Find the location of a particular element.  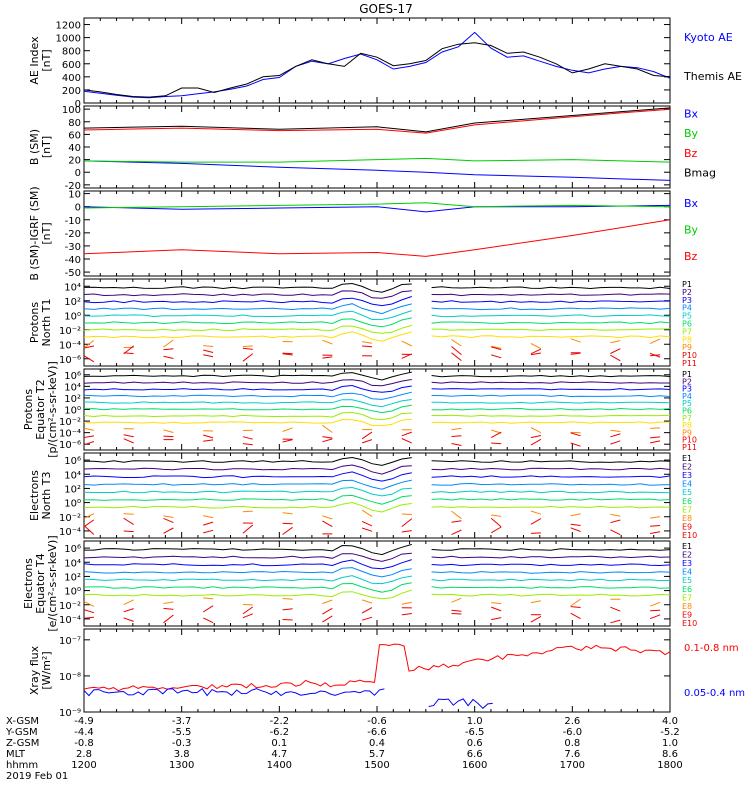

legend-label: E6 is located at coordinates (687, 589).